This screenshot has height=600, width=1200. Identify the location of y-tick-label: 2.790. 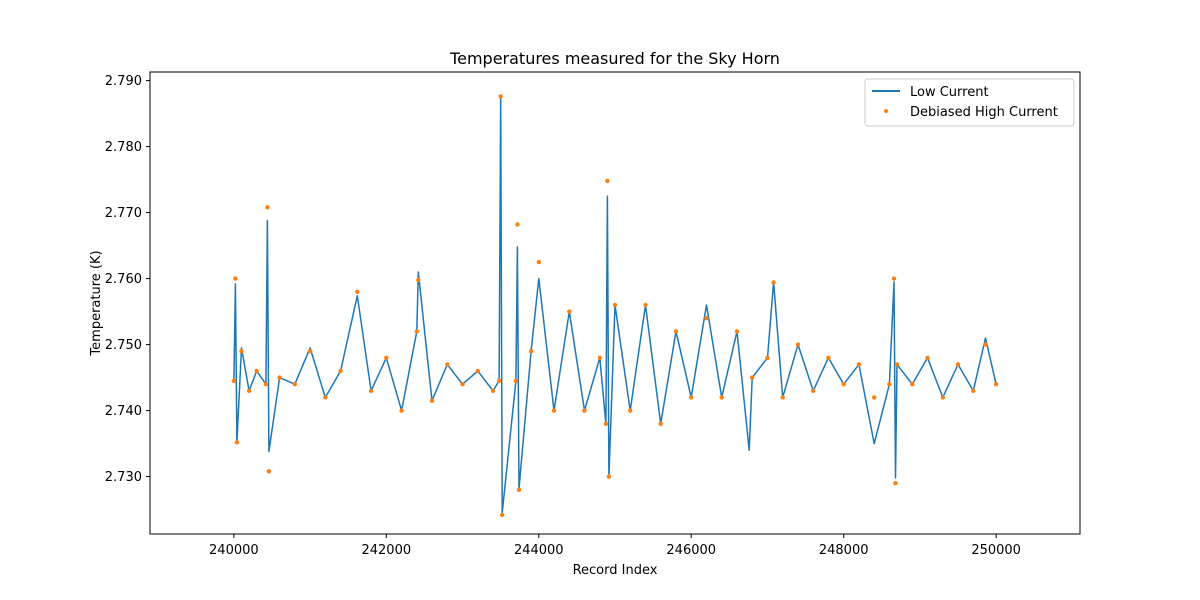
(123, 81).